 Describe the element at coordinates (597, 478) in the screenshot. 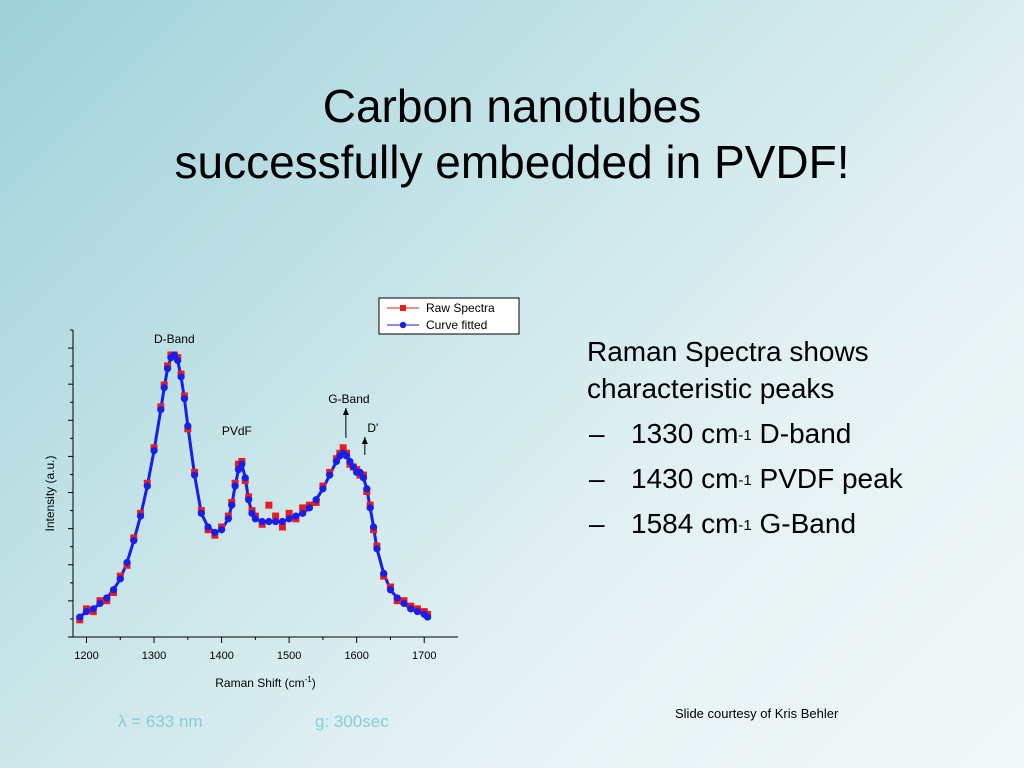

I see `dash-2: –` at that location.